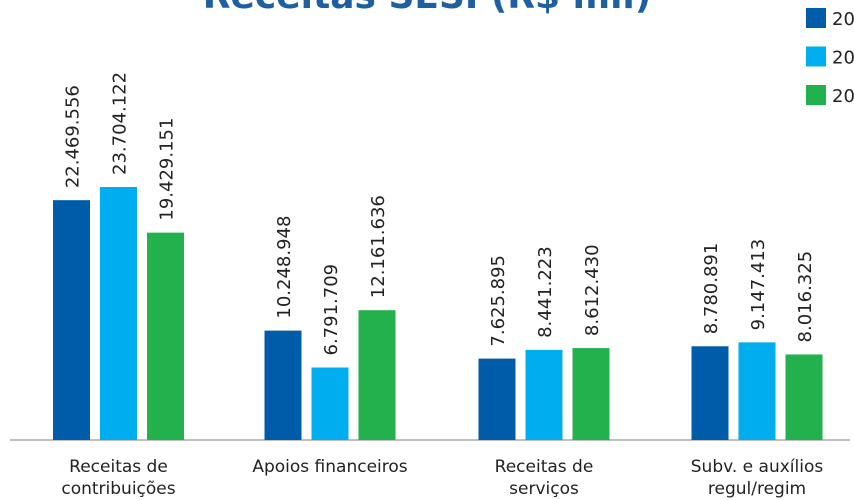 The image size is (854, 500). What do you see at coordinates (284, 267) in the screenshot?
I see `data-label: 10.248.948` at bounding box center [284, 267].